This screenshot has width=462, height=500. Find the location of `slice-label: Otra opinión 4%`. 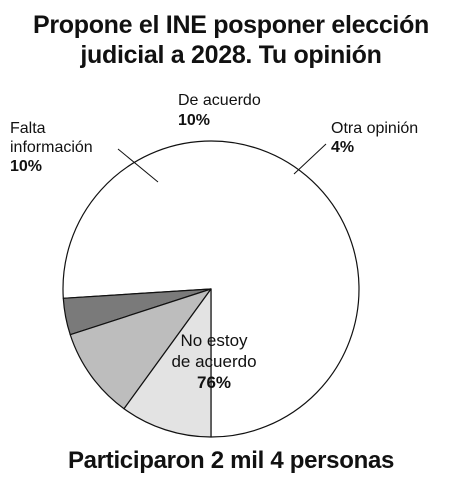

slice-label: Otra opinión 4% is located at coordinates (374, 138).